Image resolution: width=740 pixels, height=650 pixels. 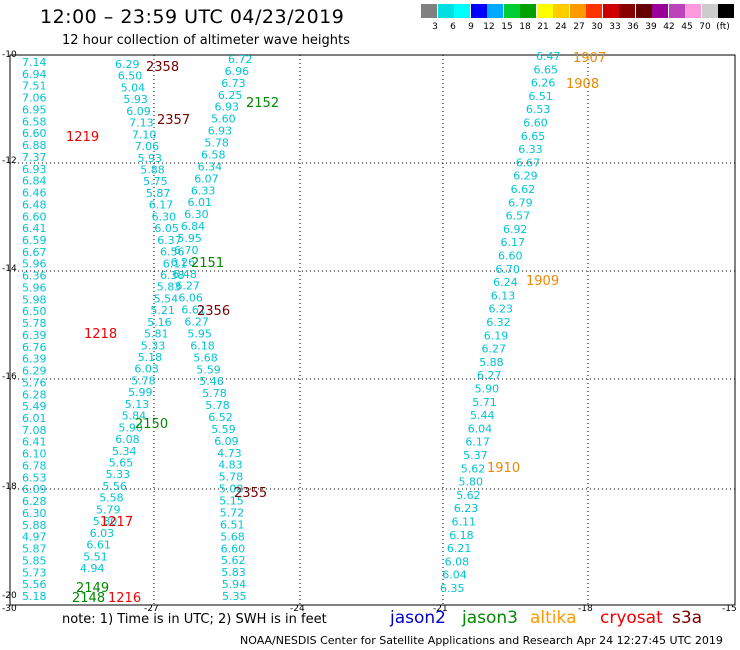 I want to click on satellite-legend-item: jason2, so click(x=418, y=618).